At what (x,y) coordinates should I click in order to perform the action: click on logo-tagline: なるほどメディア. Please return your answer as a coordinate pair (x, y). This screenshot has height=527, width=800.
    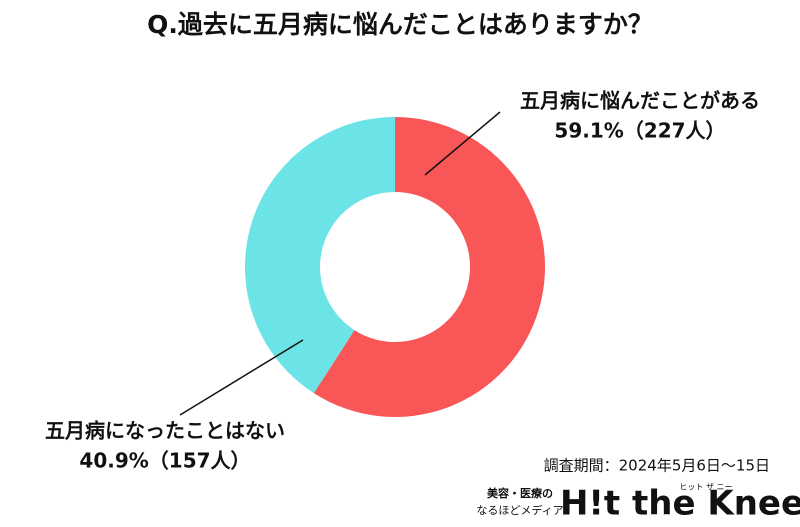
    Looking at the image, I should click on (519, 510).